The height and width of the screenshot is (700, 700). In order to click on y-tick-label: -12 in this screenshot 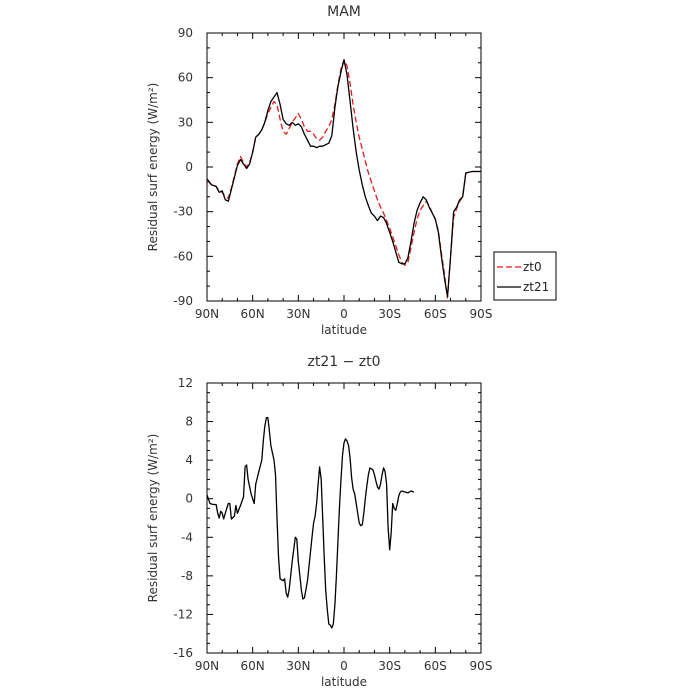, I will do `click(183, 614)`.